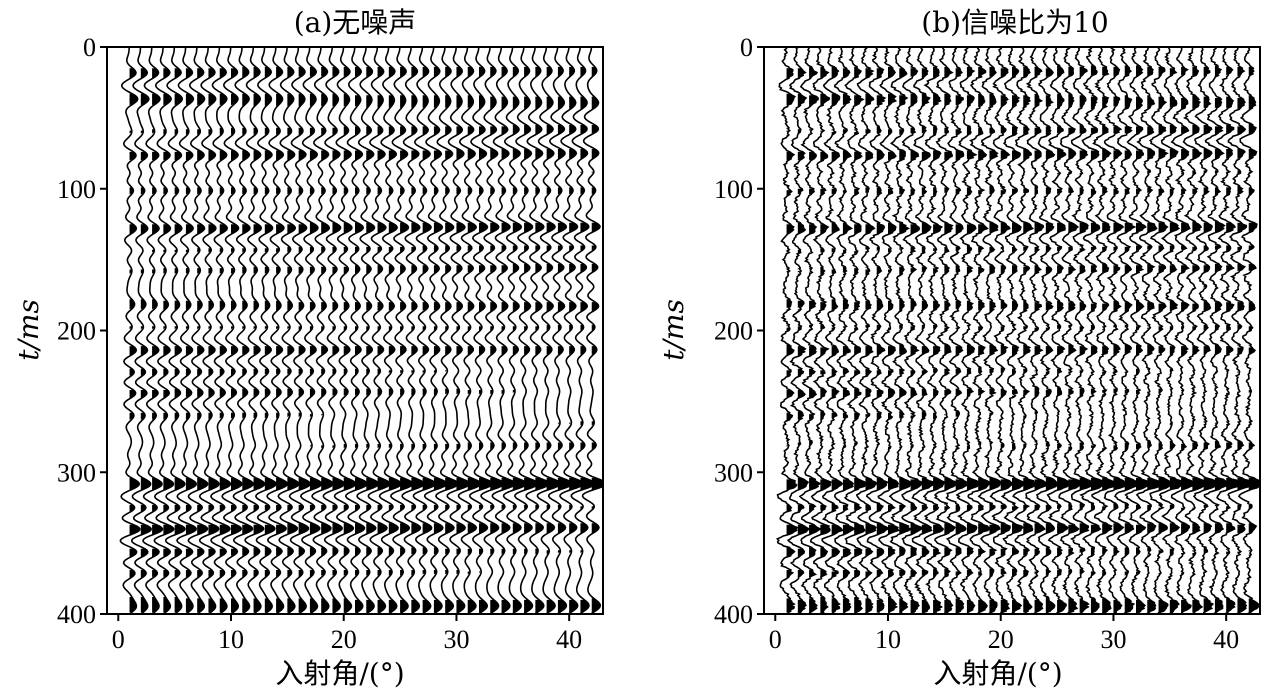 The width and height of the screenshot is (1281, 698). What do you see at coordinates (355, 22) in the screenshot?
I see `panel-a-title: (a)无噪声` at bounding box center [355, 22].